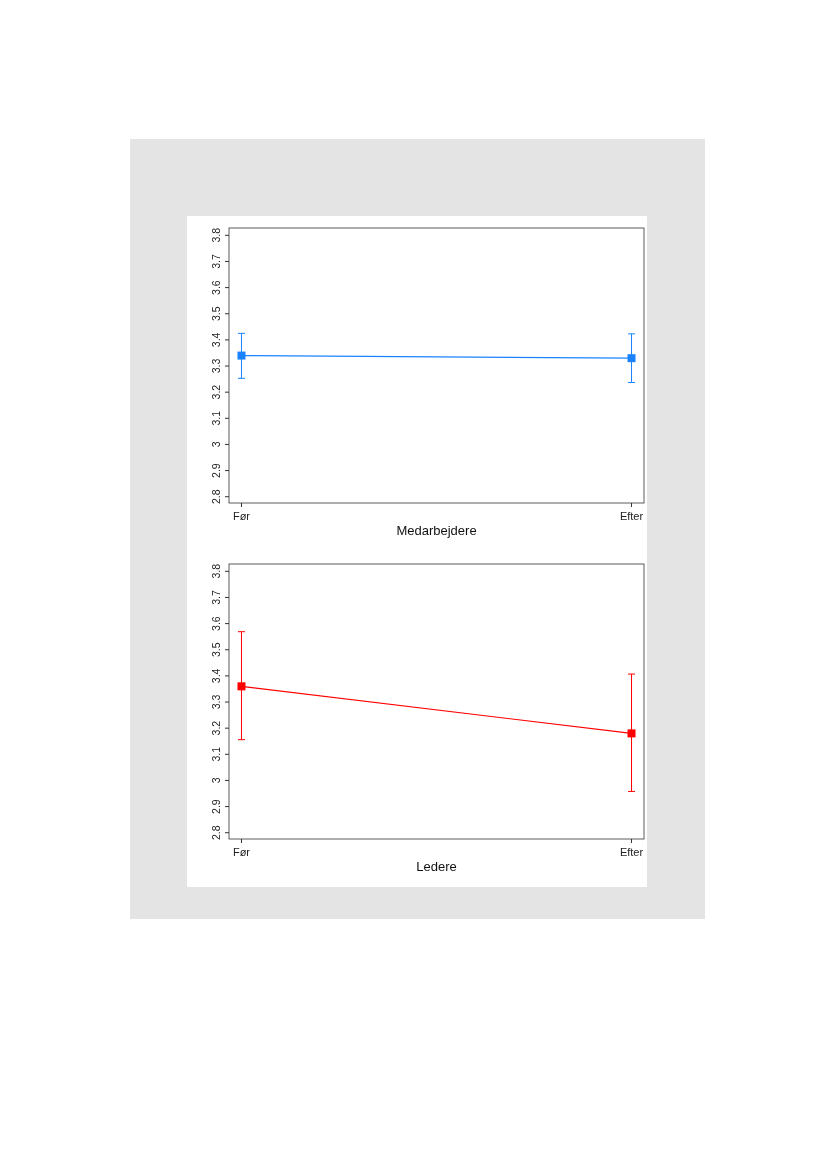 Image resolution: width=827 pixels, height=1169 pixels. I want to click on x-axis-title: Medarbejdere, so click(436, 530).